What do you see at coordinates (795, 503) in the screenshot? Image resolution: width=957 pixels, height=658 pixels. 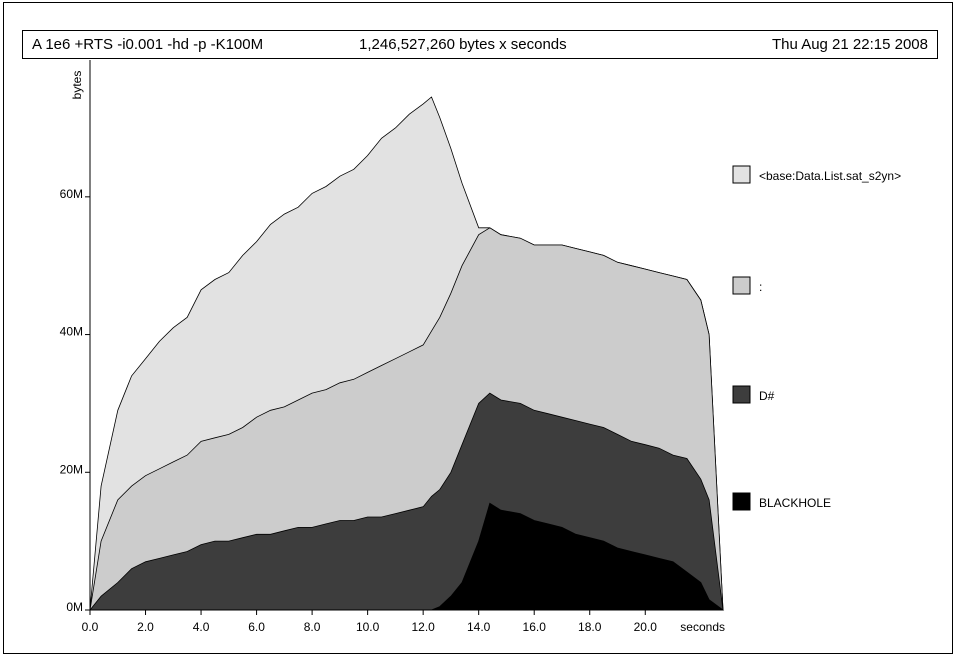 I see `legend-label: BLACKHOLE` at bounding box center [795, 503].